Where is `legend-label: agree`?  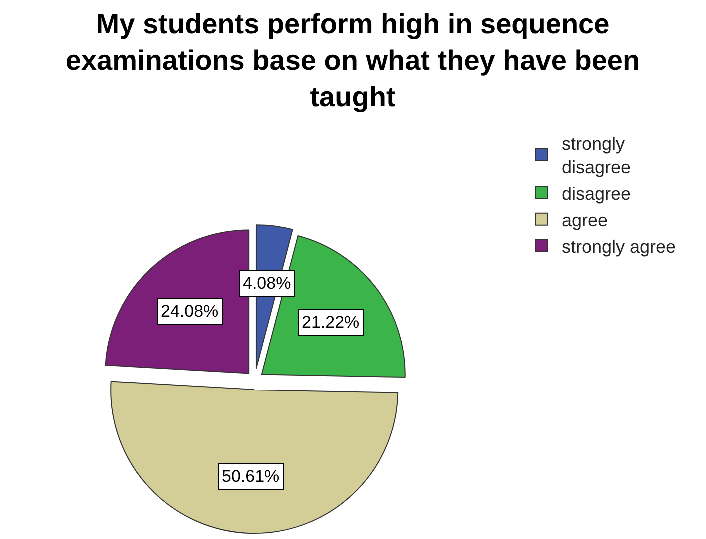 legend-label: agree is located at coordinates (585, 220).